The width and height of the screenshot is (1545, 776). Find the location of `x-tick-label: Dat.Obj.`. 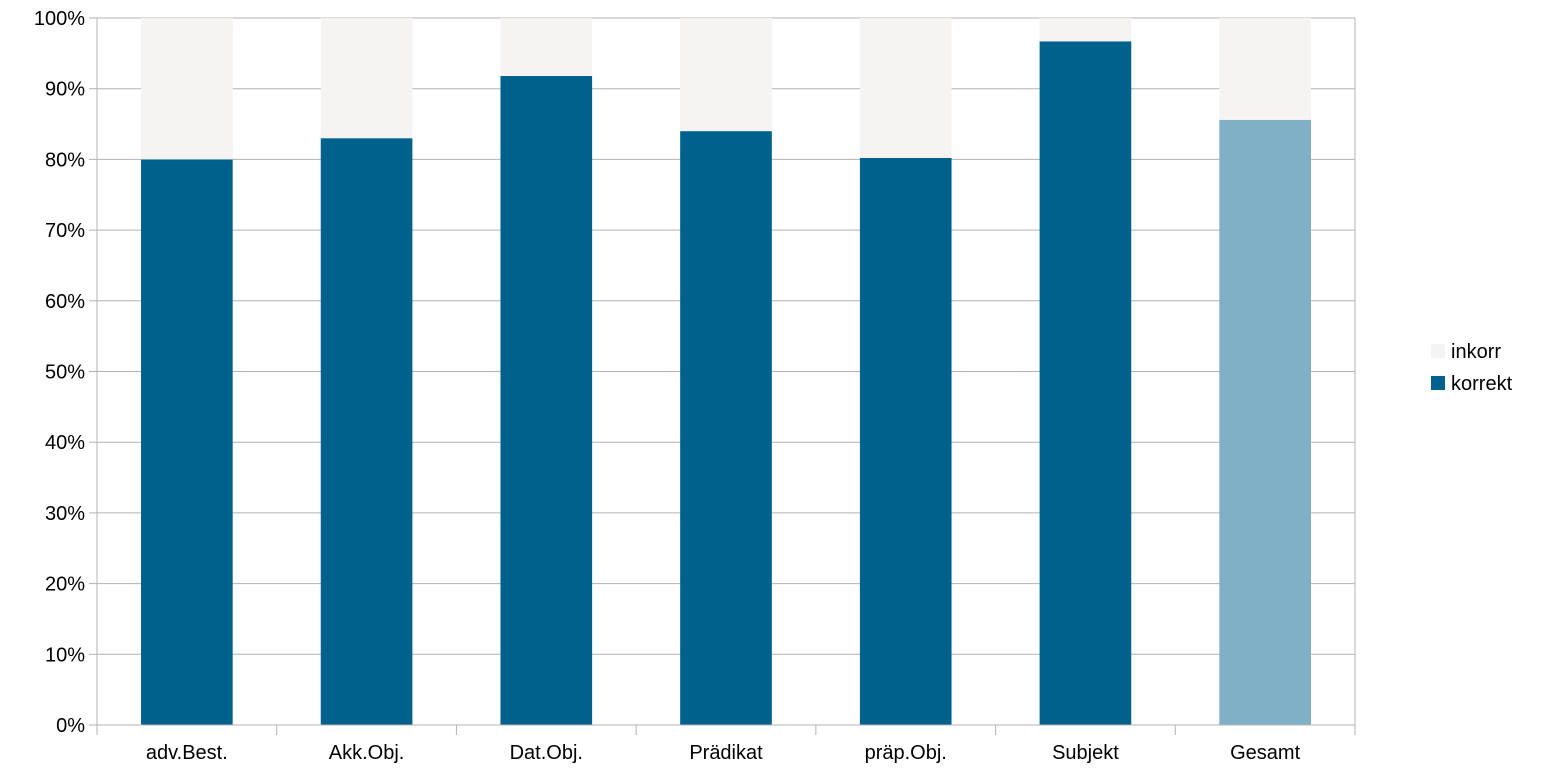

x-tick-label: Dat.Obj. is located at coordinates (546, 753).